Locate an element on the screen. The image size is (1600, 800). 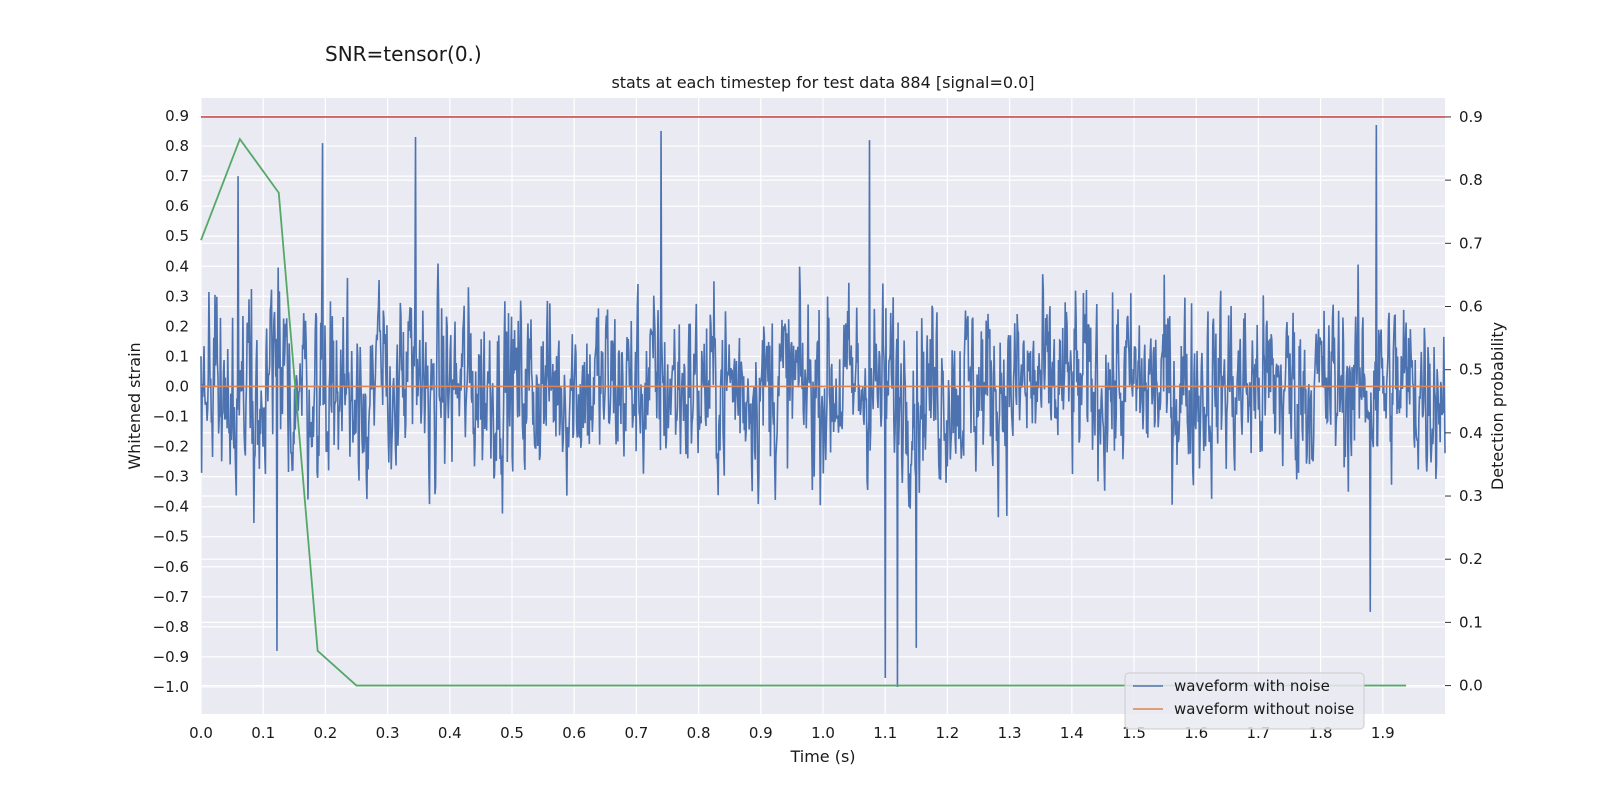
y-tick-label: 0.1 is located at coordinates (177, 356).